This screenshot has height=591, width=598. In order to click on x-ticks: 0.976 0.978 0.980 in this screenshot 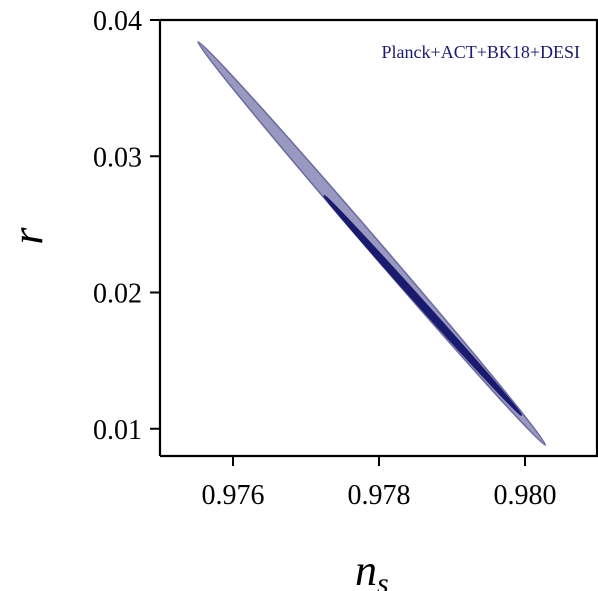, I will do `click(379, 483)`.